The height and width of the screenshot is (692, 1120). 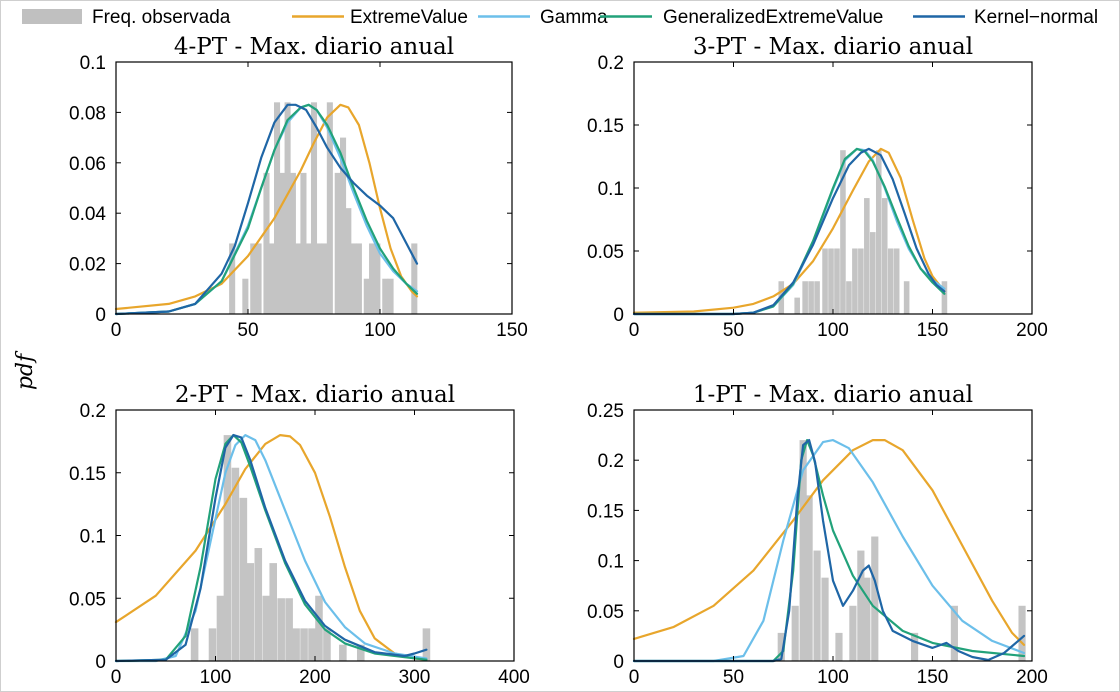 I want to click on legend-label-2: ExtremeValue, so click(x=409, y=17).